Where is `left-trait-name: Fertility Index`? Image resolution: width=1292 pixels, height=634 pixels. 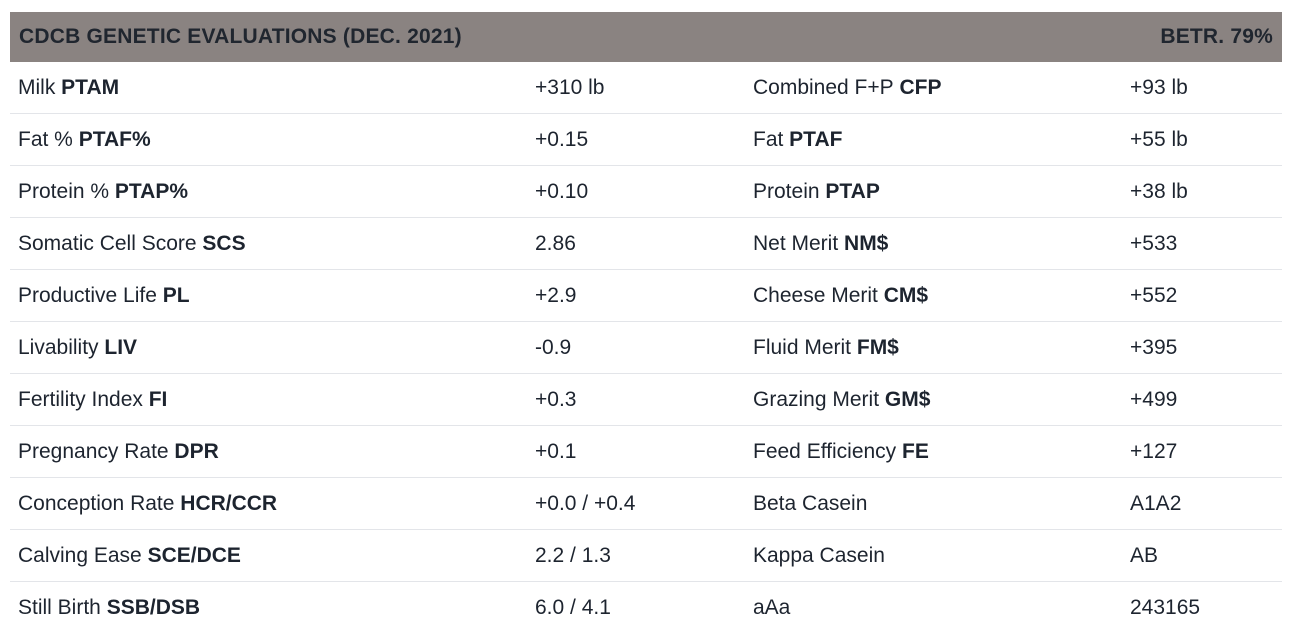
left-trait-name: Fertility Index is located at coordinates (80, 399).